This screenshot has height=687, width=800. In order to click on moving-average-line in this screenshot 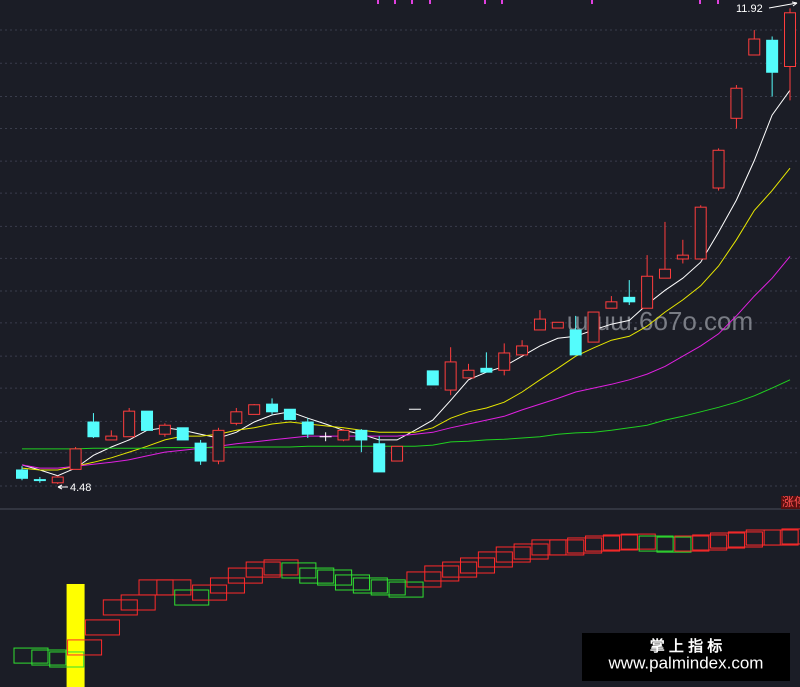, I will do `click(406, 414)`.